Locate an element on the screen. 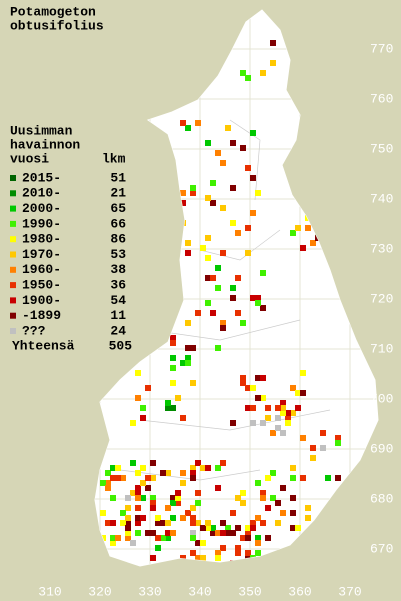 The height and width of the screenshot is (601, 401). legend-count: 54 is located at coordinates (118, 300).